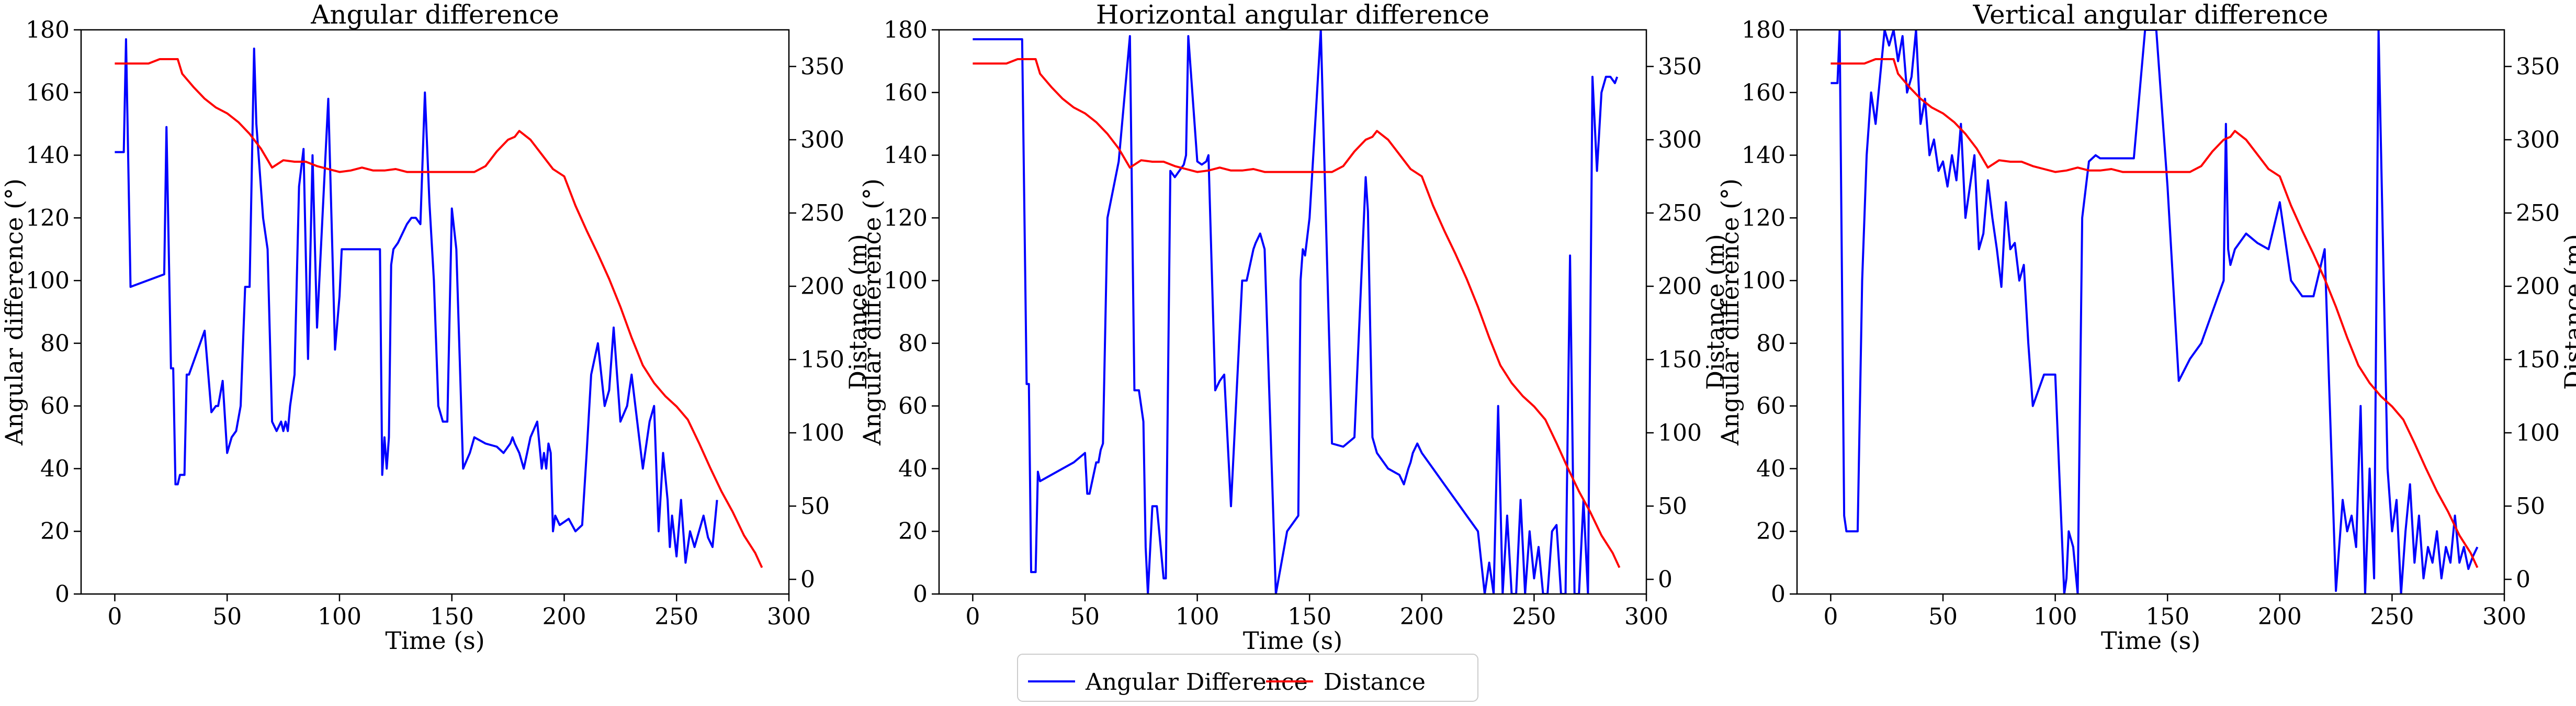 The image size is (2576, 706). I want to click on chart-title: Horizontal angular difference, so click(1292, 15).